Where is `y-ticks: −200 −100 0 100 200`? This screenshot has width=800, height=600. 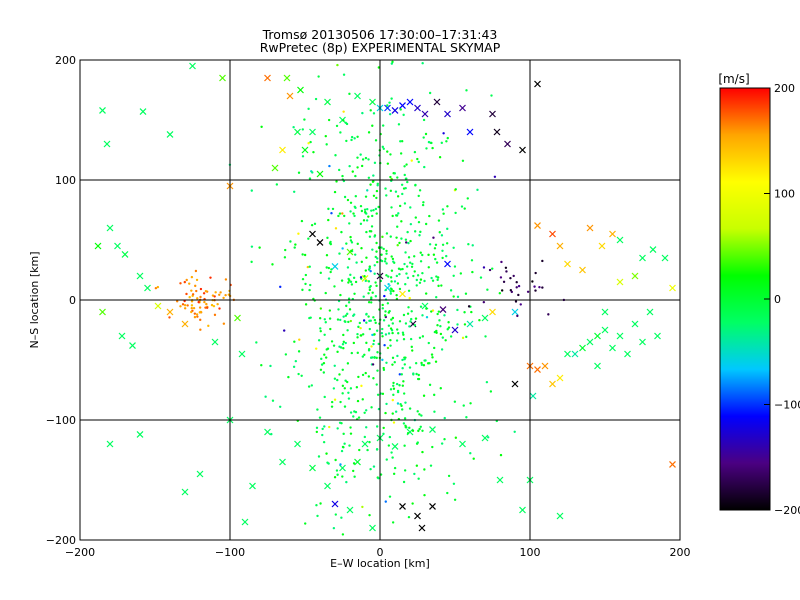 y-ticks: −200 −100 0 100 200 is located at coordinates (61, 300).